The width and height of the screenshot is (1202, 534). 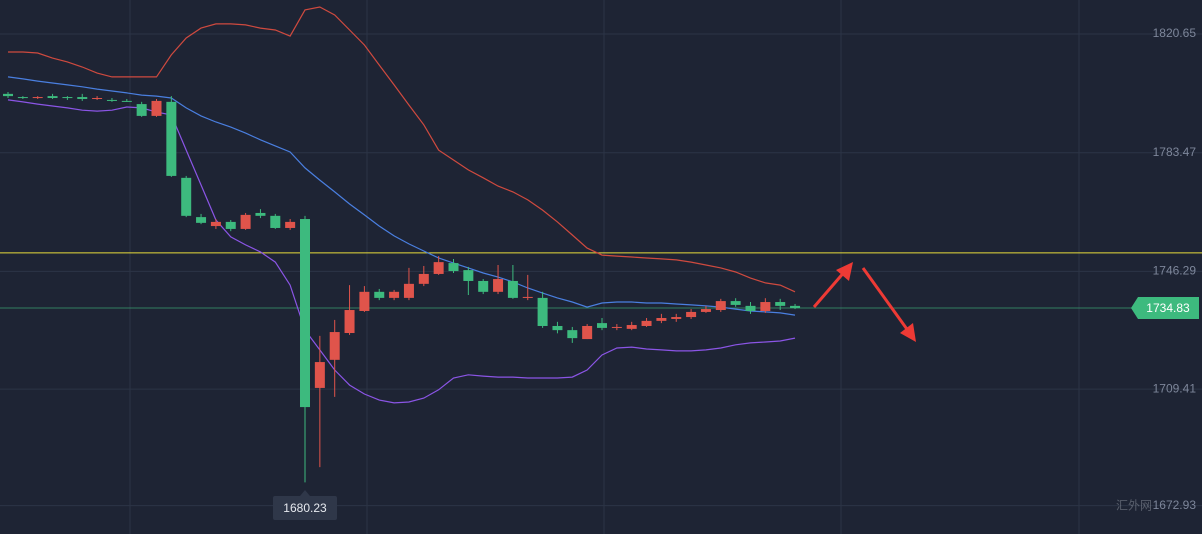 I want to click on y-tick-label: 1746.29, so click(x=1175, y=271).